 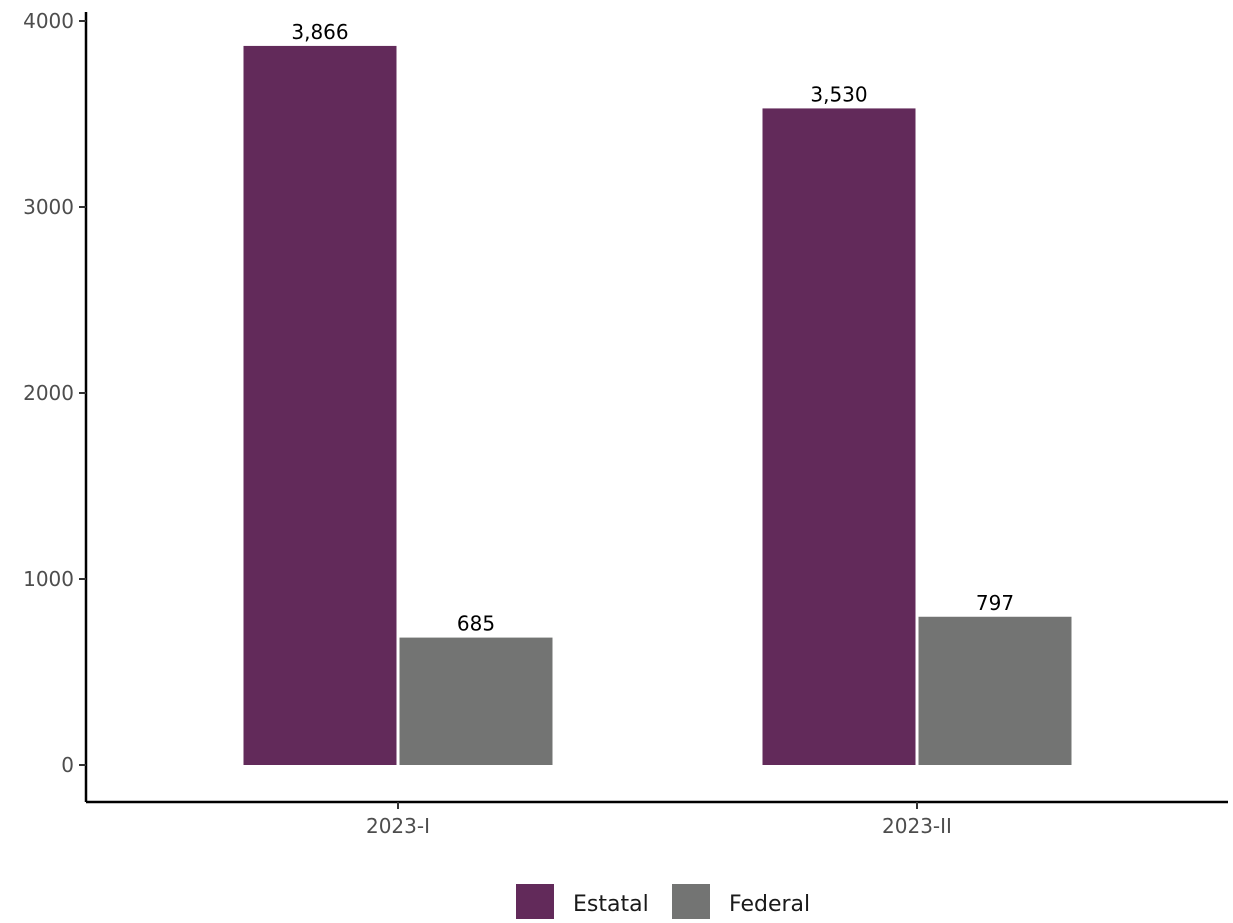 What do you see at coordinates (769, 904) in the screenshot?
I see `legend-label-federal: Federal` at bounding box center [769, 904].